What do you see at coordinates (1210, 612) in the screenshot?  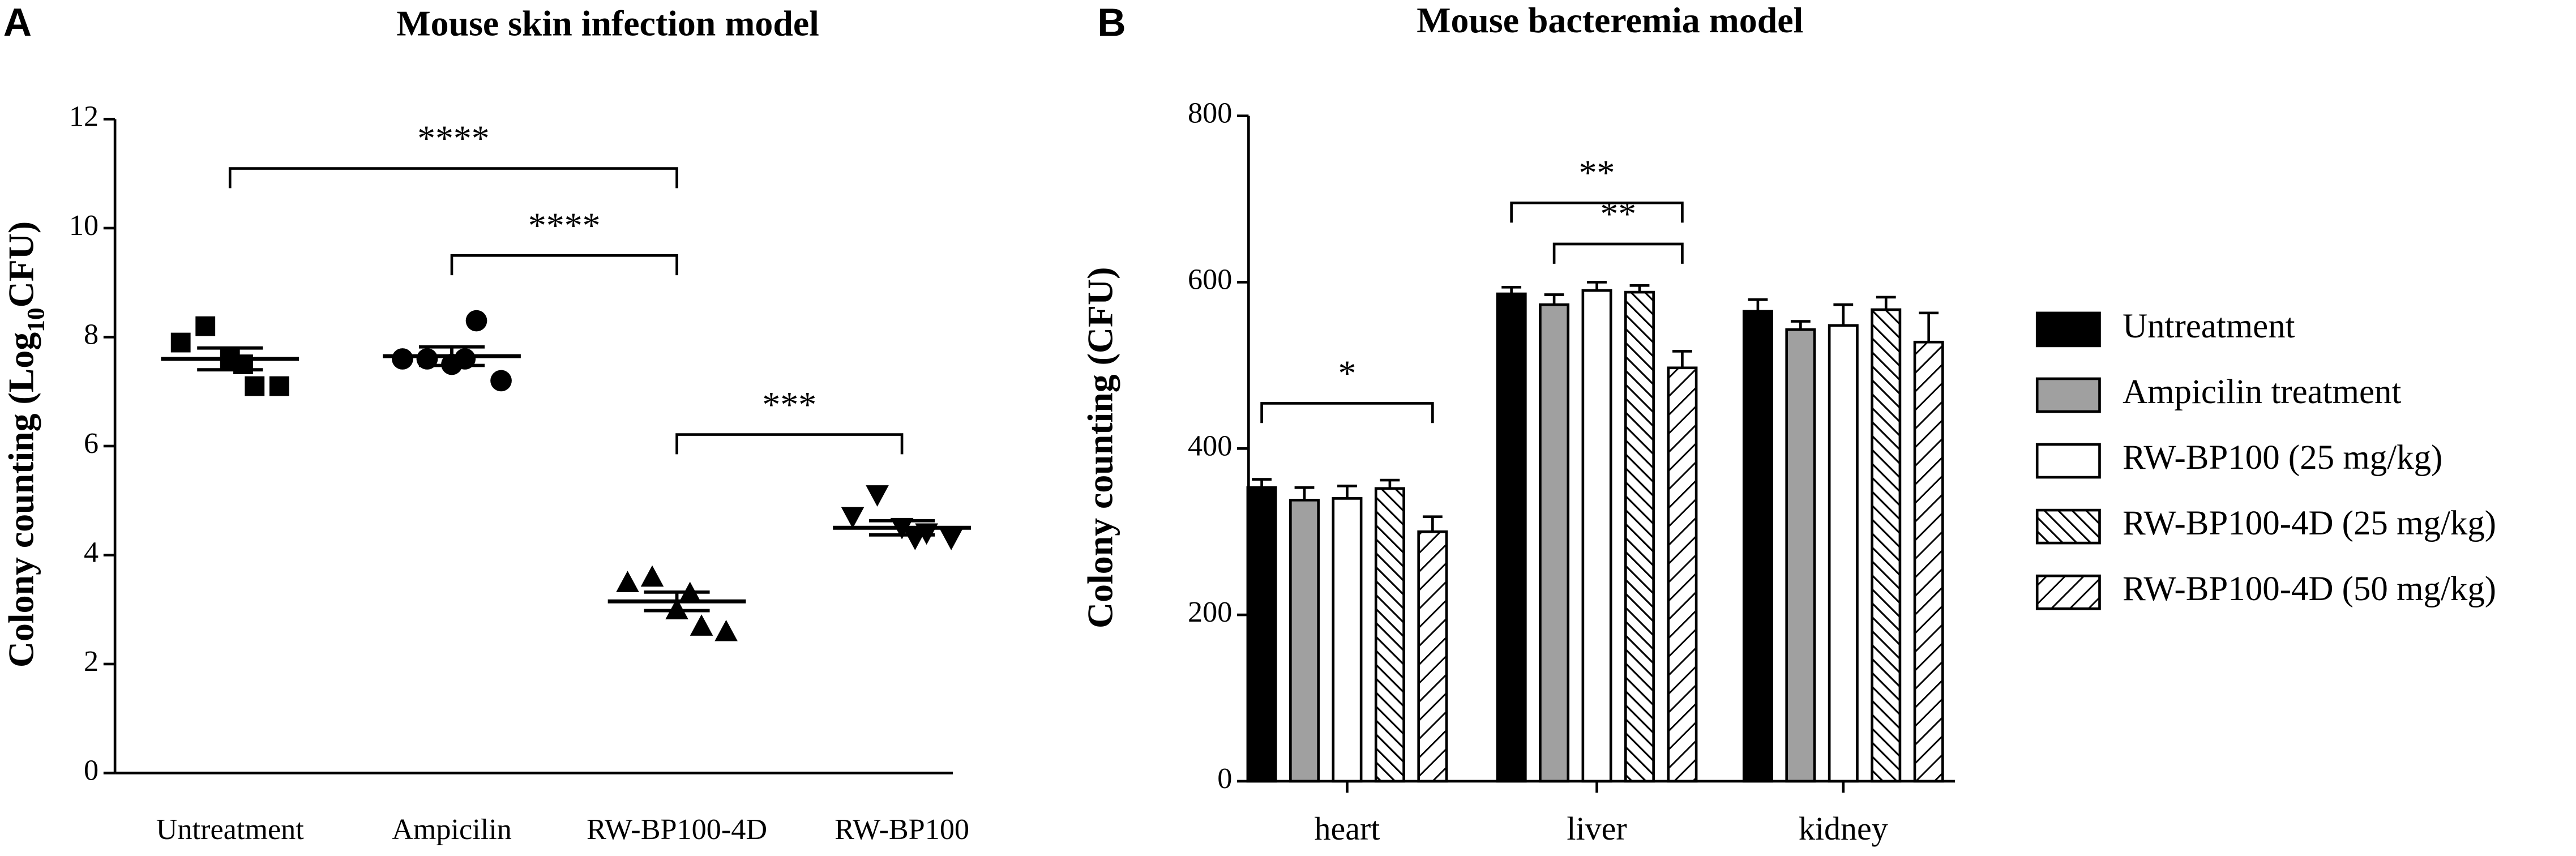 I see `y-tick-label: 200` at bounding box center [1210, 612].